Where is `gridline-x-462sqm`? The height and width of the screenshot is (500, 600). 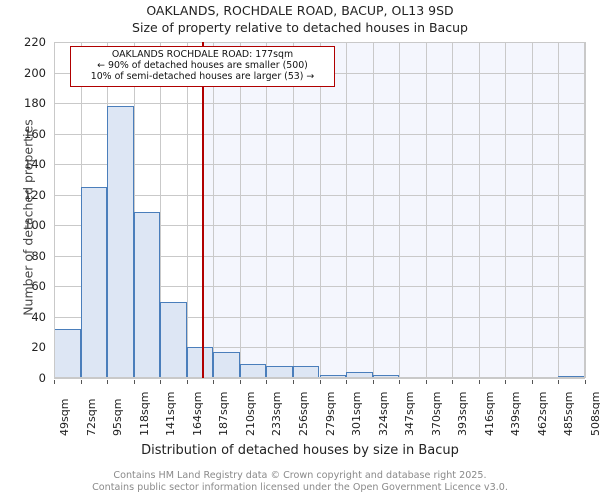
gridline-x-462sqm is located at coordinates (532, 210).